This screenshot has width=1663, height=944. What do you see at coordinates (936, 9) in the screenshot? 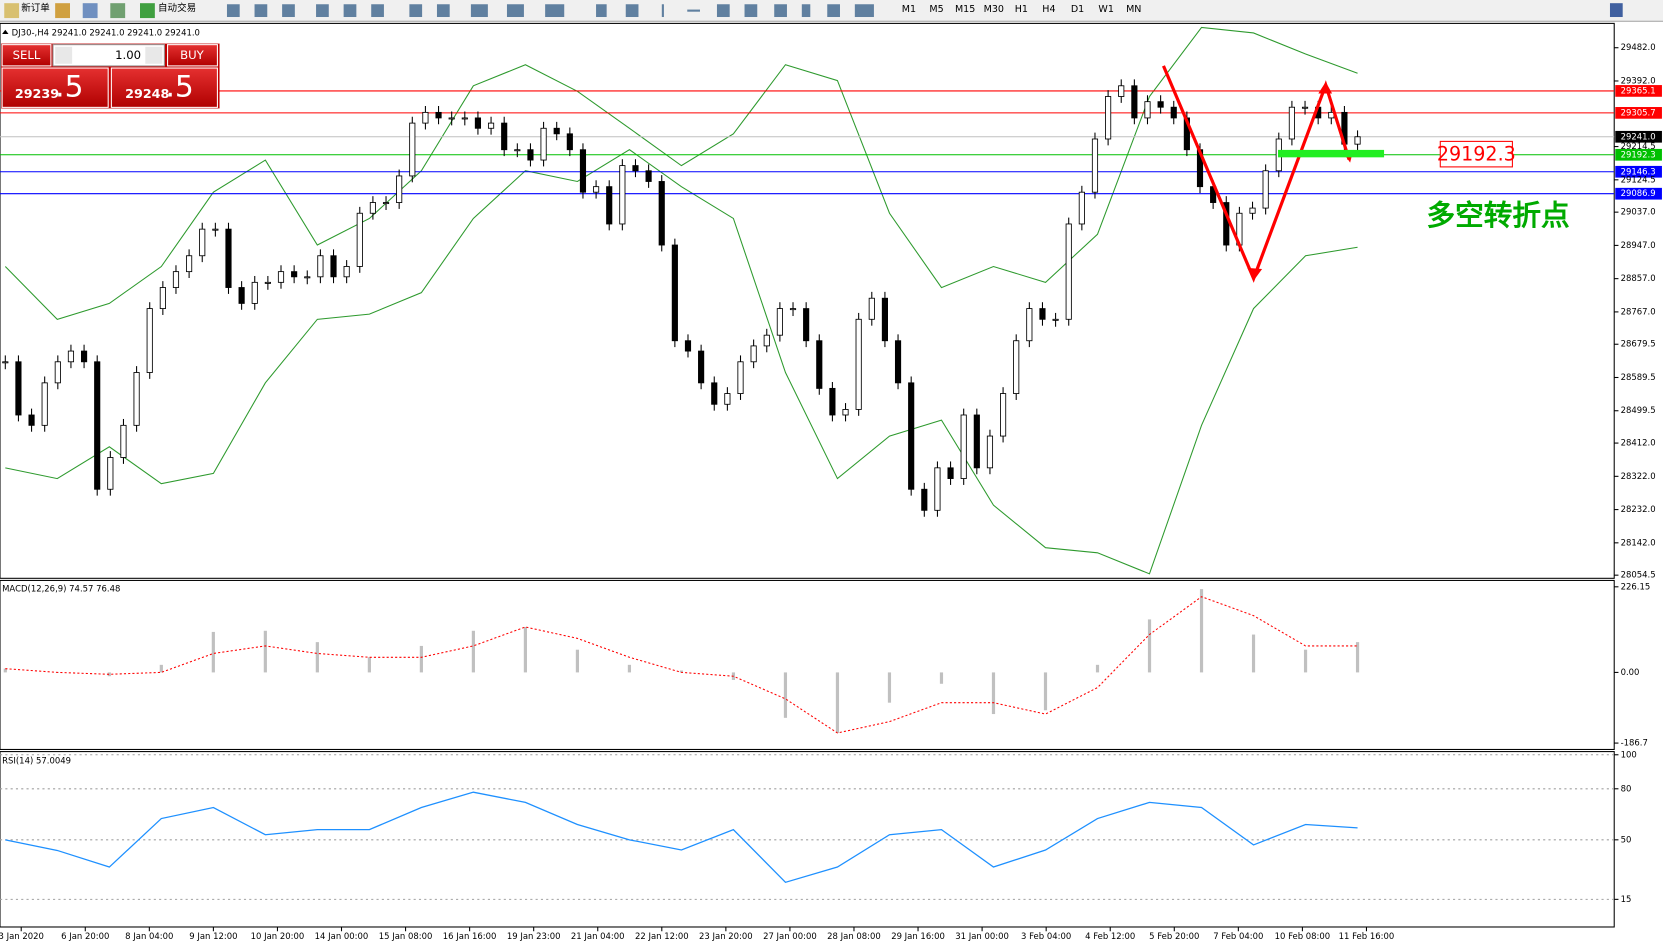
I see `timeframe: M5` at bounding box center [936, 9].